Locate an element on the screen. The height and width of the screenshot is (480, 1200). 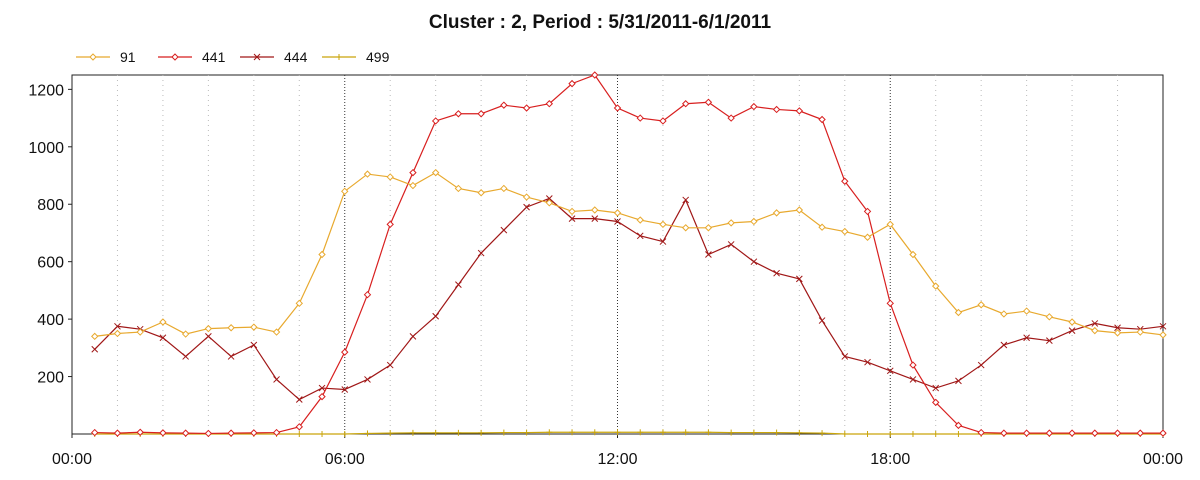
legend-label: 499 is located at coordinates (378, 57).